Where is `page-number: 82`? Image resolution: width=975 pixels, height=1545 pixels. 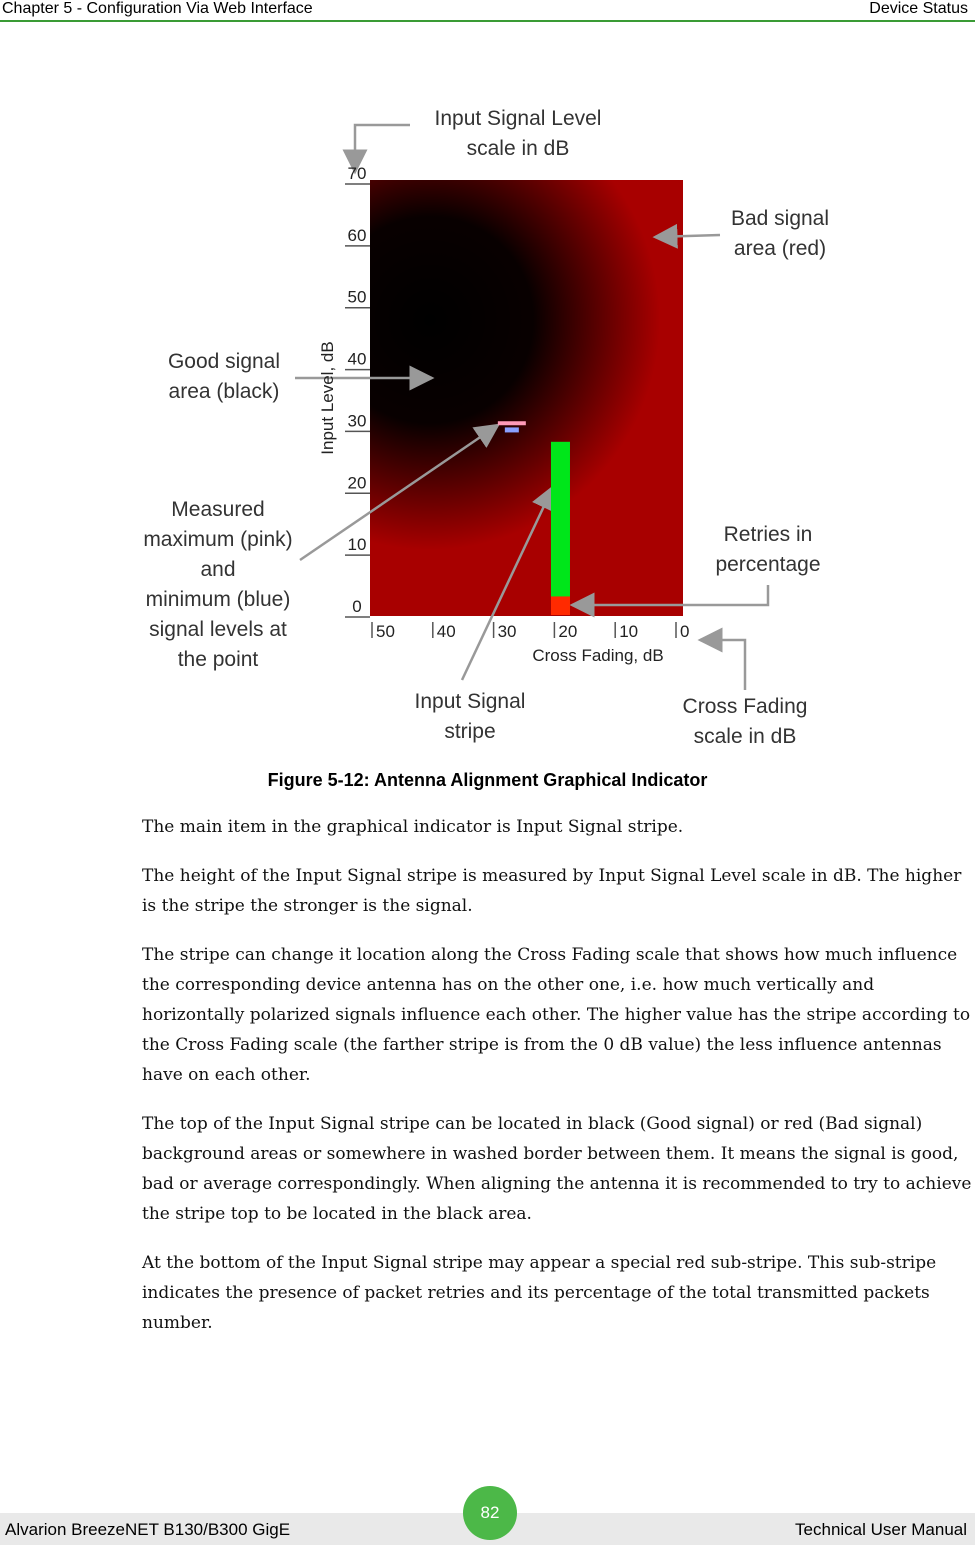 page-number: 82 is located at coordinates (490, 1513).